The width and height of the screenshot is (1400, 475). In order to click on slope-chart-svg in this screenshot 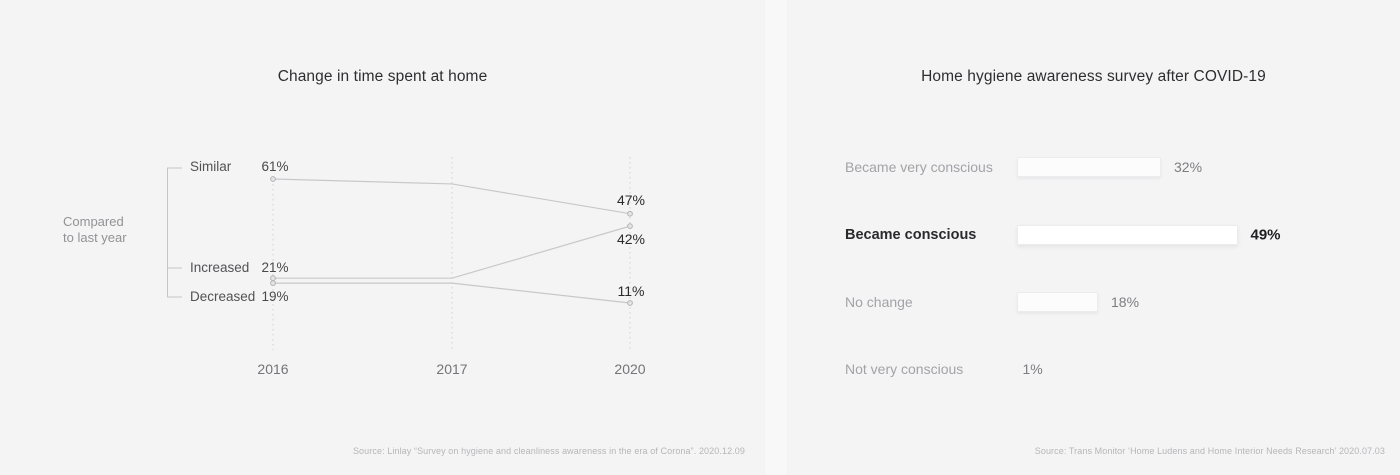, I will do `click(400, 253)`.